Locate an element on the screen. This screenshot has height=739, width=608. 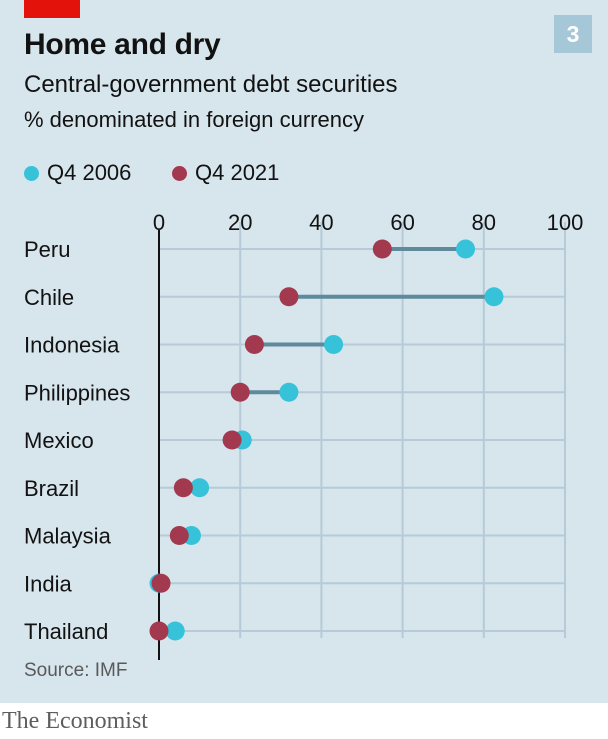
legend-item-q4-2006: Q4 2006 is located at coordinates (77, 173).